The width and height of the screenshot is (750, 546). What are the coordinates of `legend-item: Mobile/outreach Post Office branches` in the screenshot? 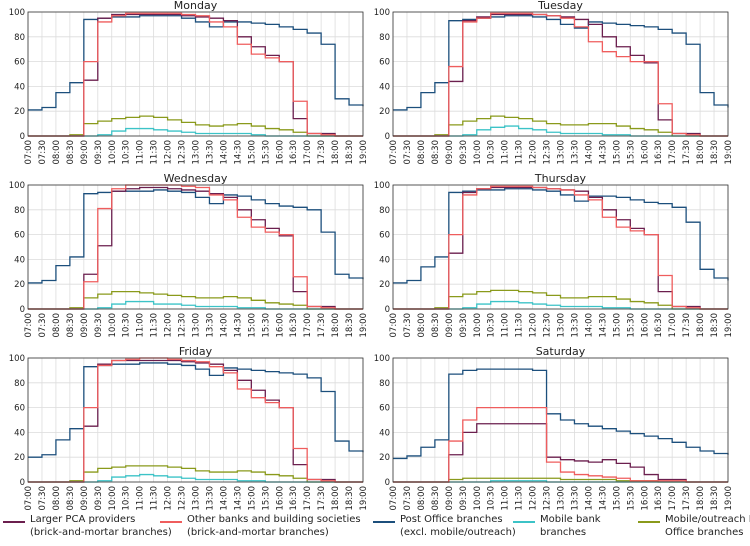 It's located at (694, 526).